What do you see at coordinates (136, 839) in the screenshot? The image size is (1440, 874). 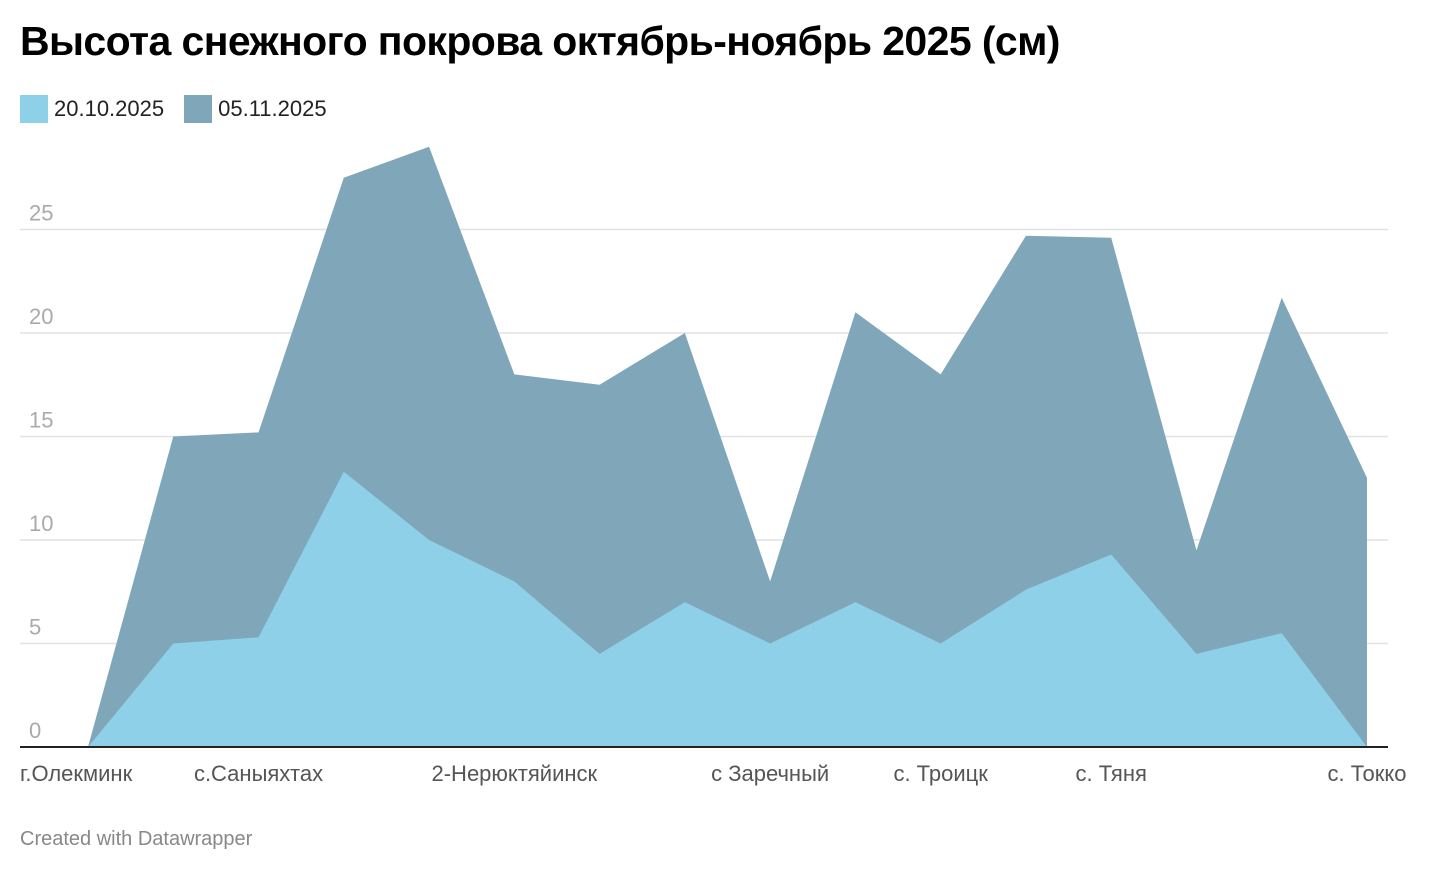 I see `footer-credit: Created with Datawrapper` at bounding box center [136, 839].